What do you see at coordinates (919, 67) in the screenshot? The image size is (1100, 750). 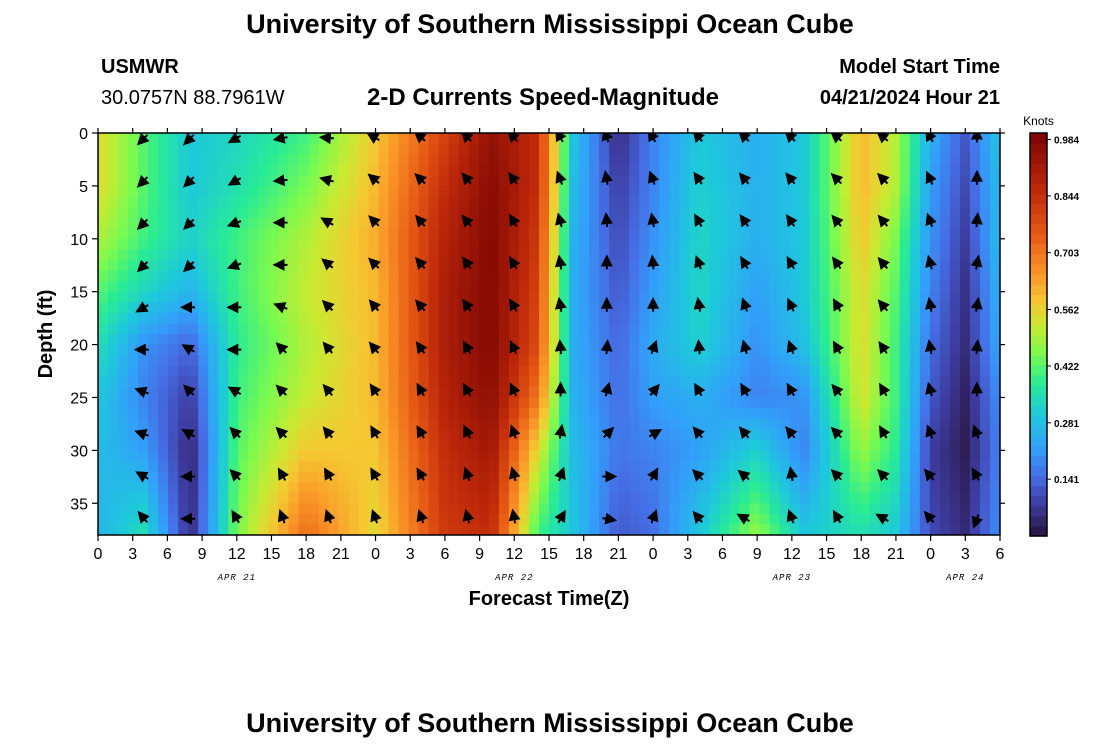 I see `model-start-label: Model Start Time` at bounding box center [919, 67].